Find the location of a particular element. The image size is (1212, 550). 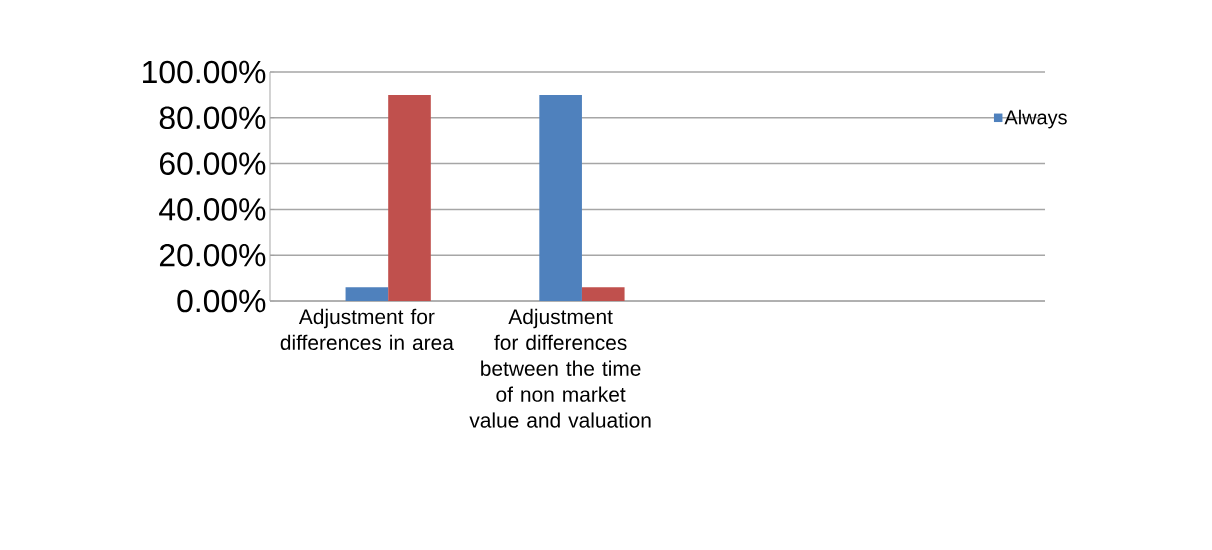

y-tick-label: 0.00% is located at coordinates (221, 301).